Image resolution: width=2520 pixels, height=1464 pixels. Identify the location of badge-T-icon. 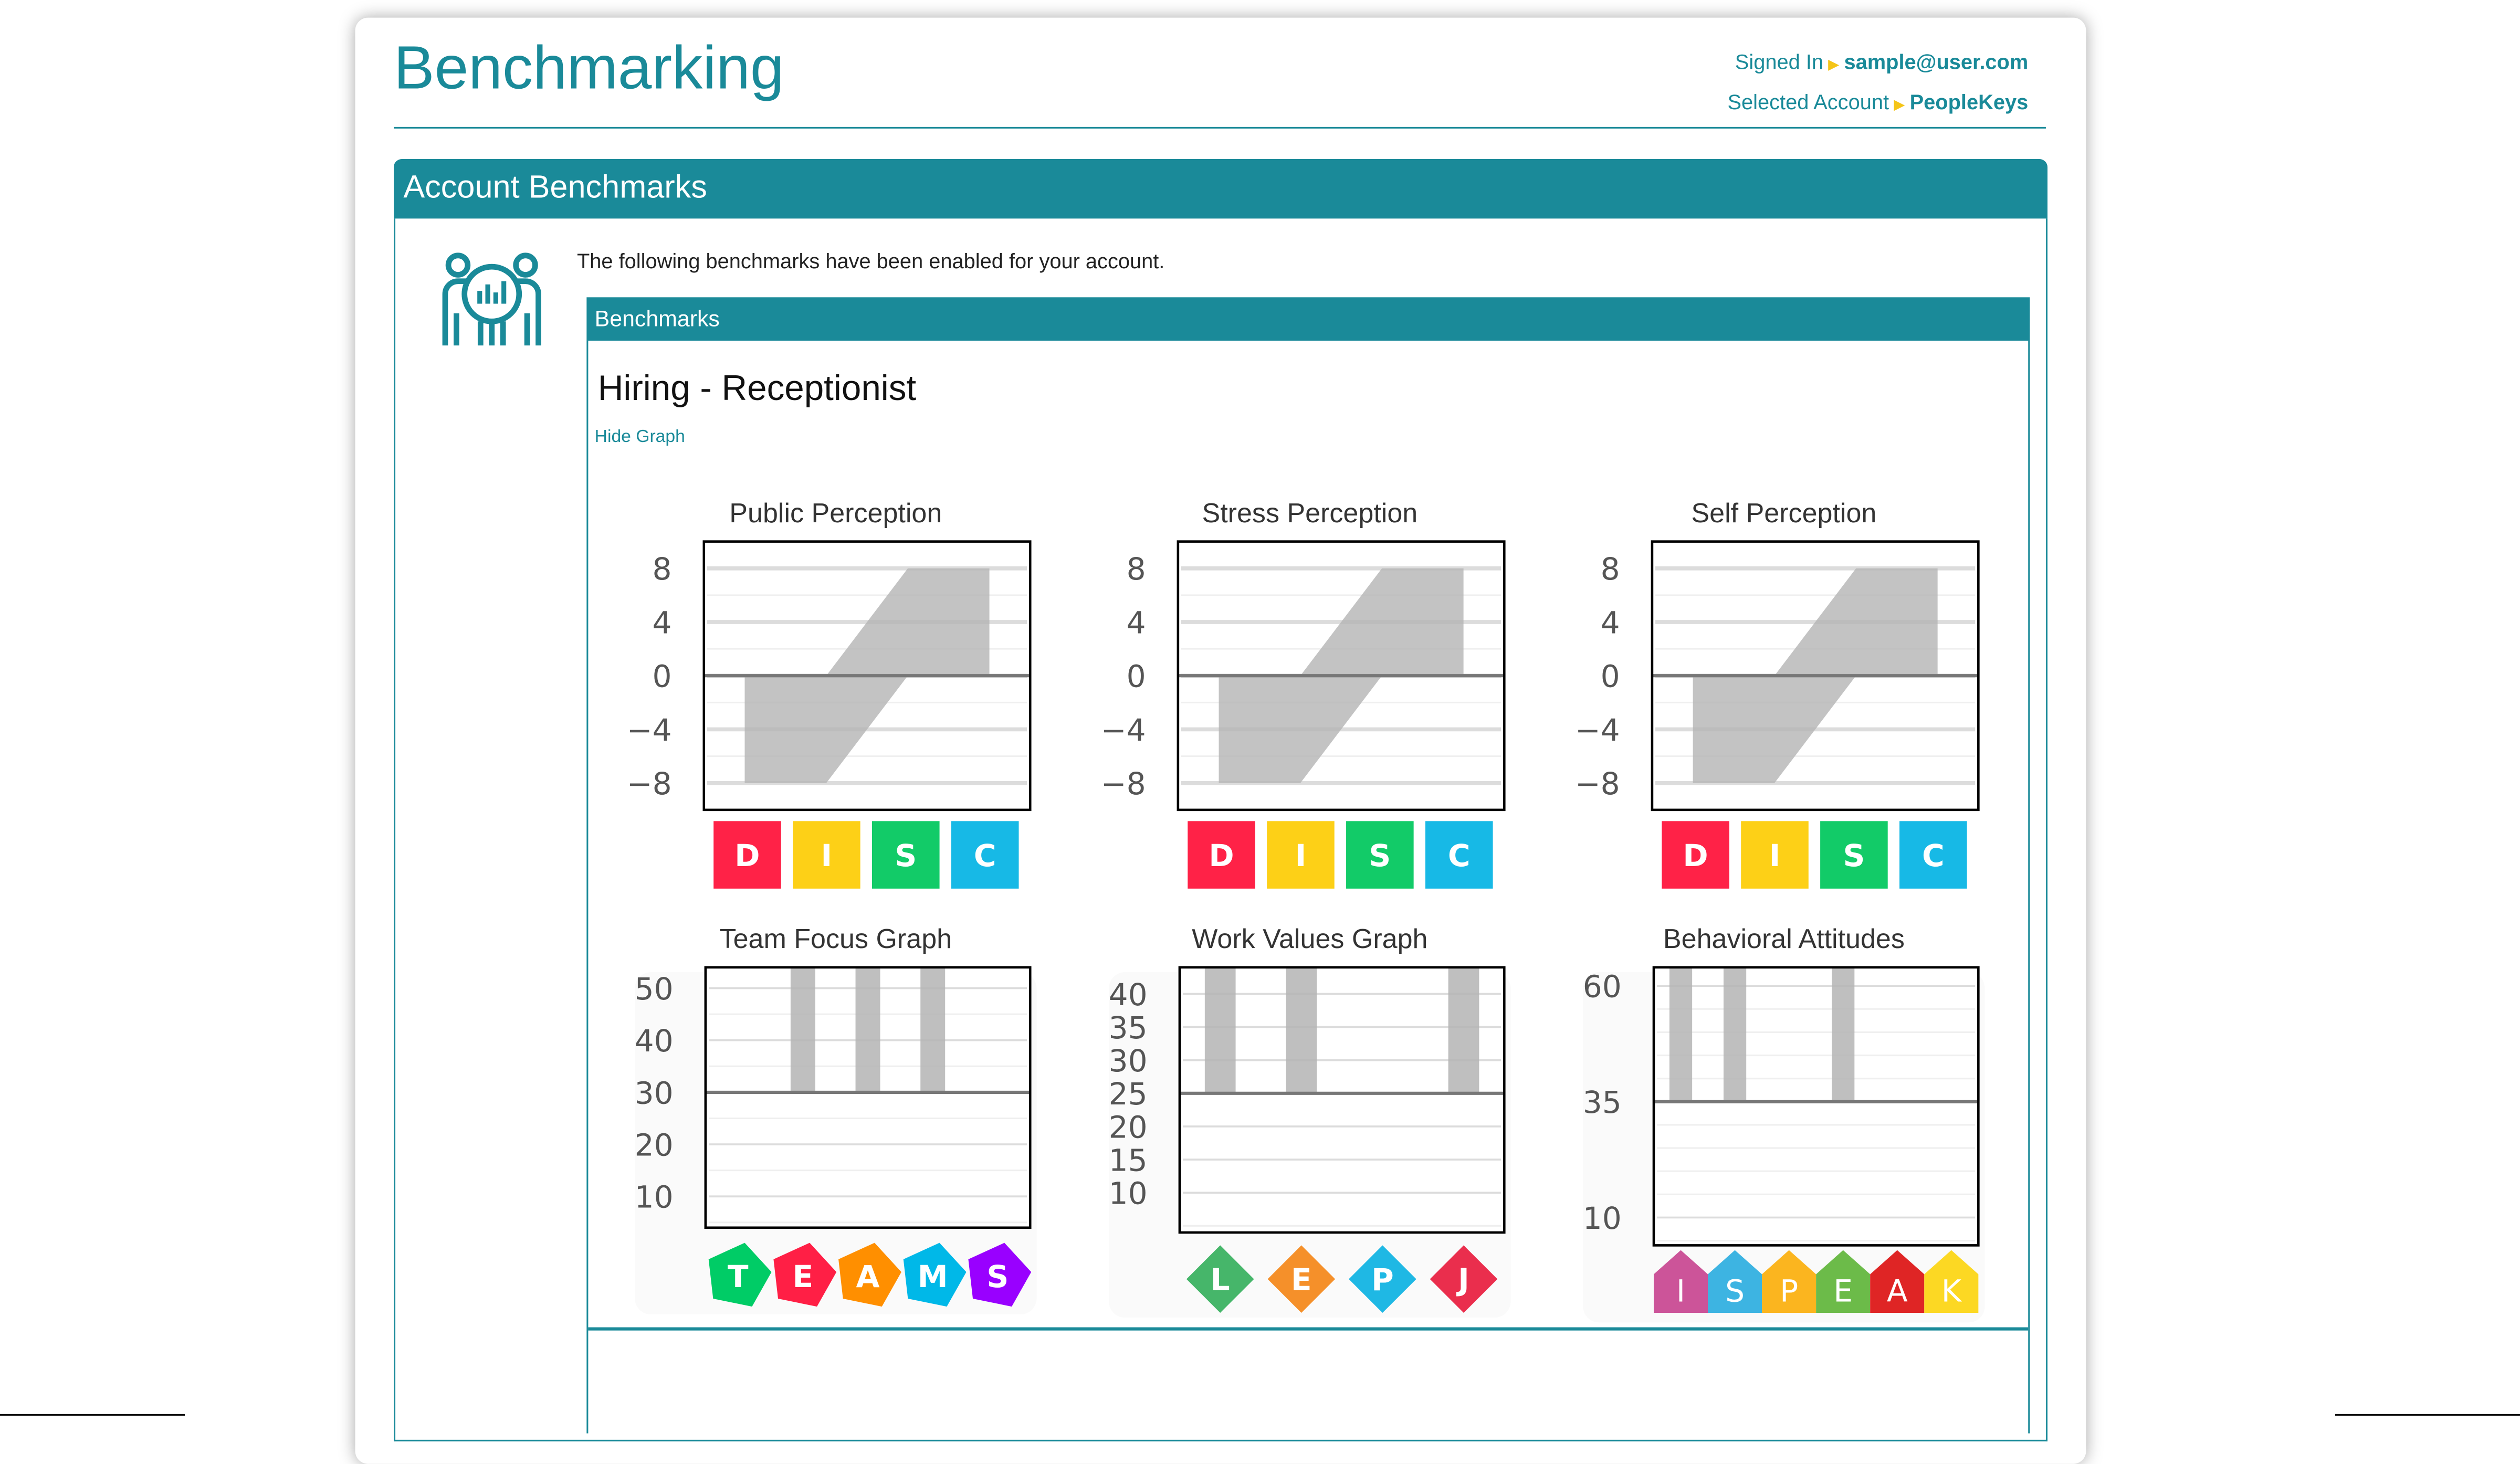
(740, 1274).